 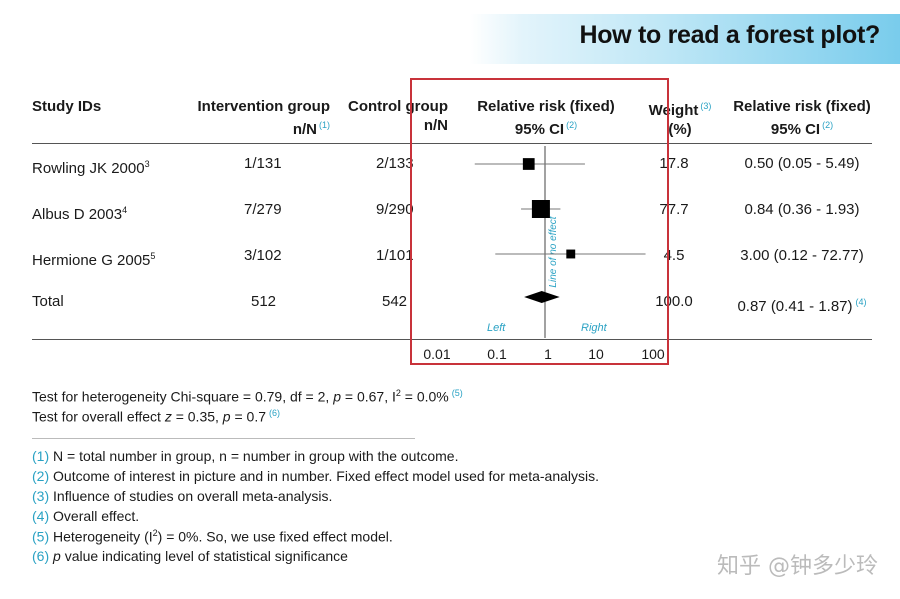 I want to click on header-study-ids: Study IDs, so click(x=67, y=106).